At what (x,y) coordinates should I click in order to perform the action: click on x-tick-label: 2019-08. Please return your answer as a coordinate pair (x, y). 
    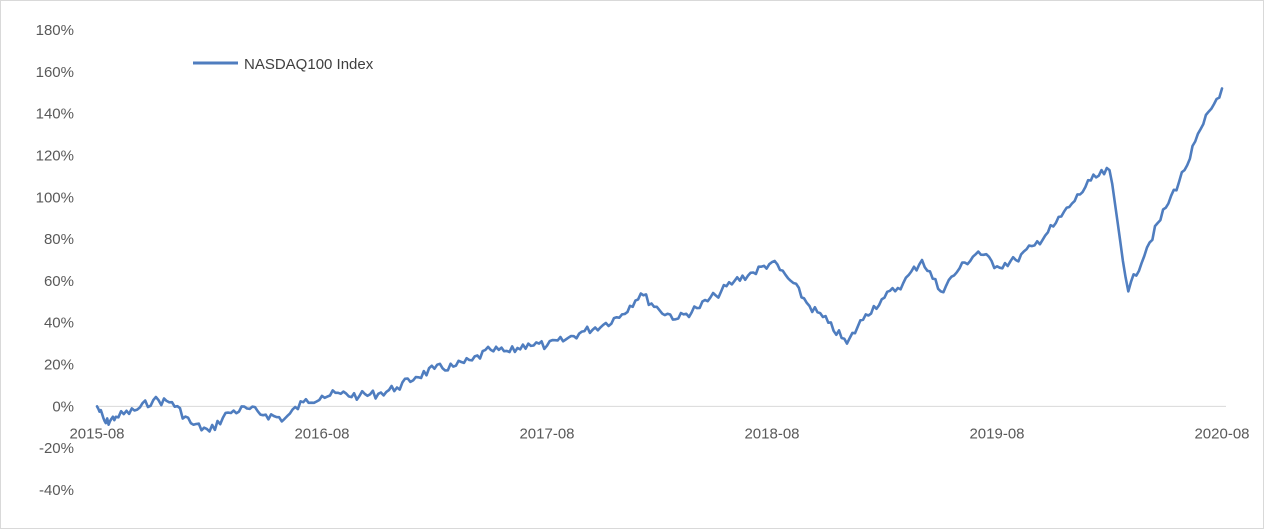
    Looking at the image, I should click on (996, 433).